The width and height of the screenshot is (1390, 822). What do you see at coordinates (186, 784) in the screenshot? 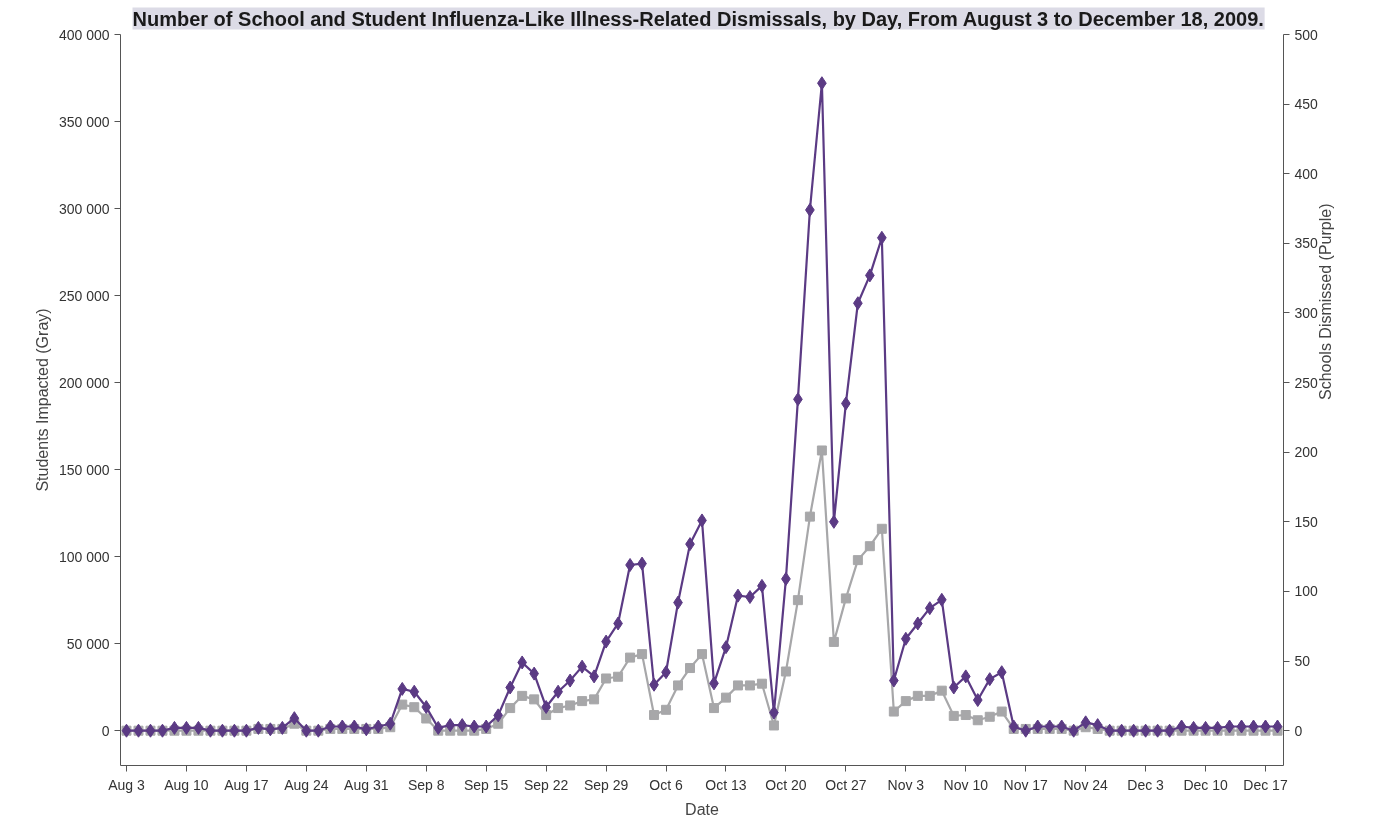
I see `x-tick-label: Aug 10` at bounding box center [186, 784].